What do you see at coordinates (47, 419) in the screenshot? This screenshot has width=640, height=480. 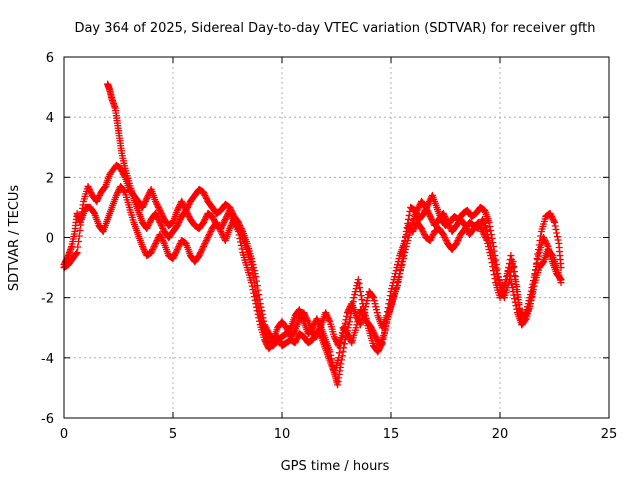 I see `y-tick-label: -6` at bounding box center [47, 419].